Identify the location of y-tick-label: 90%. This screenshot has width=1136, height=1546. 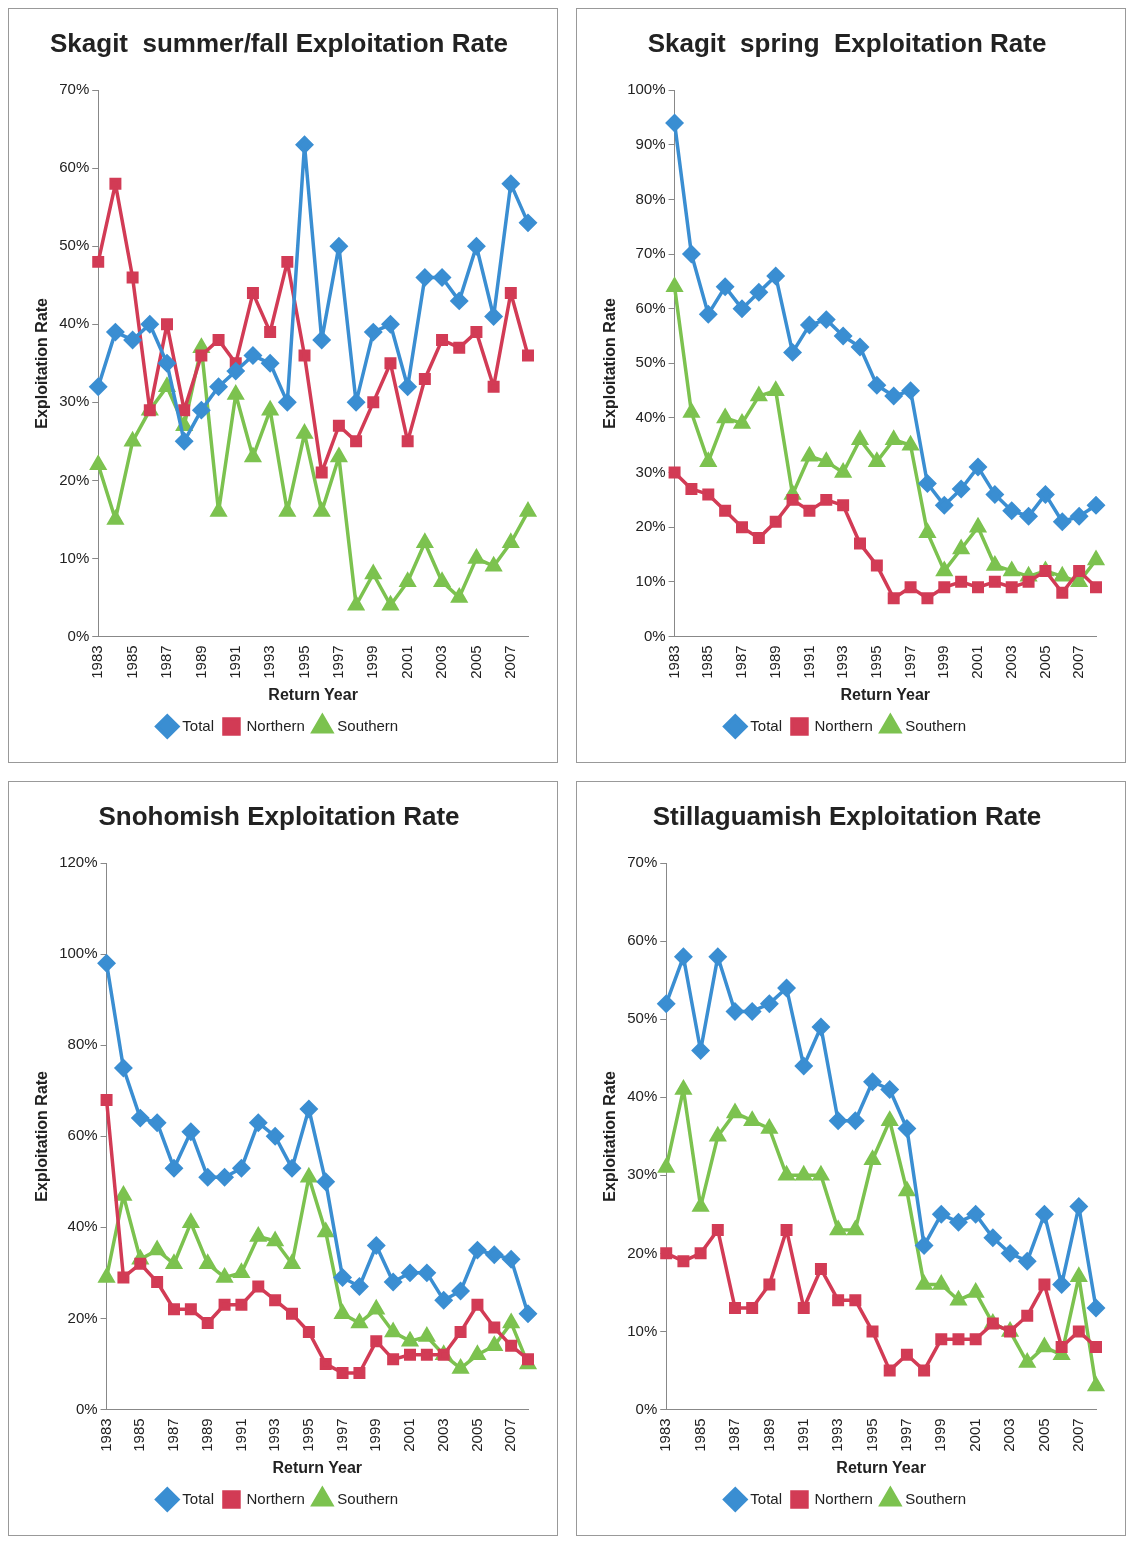
(650, 143).